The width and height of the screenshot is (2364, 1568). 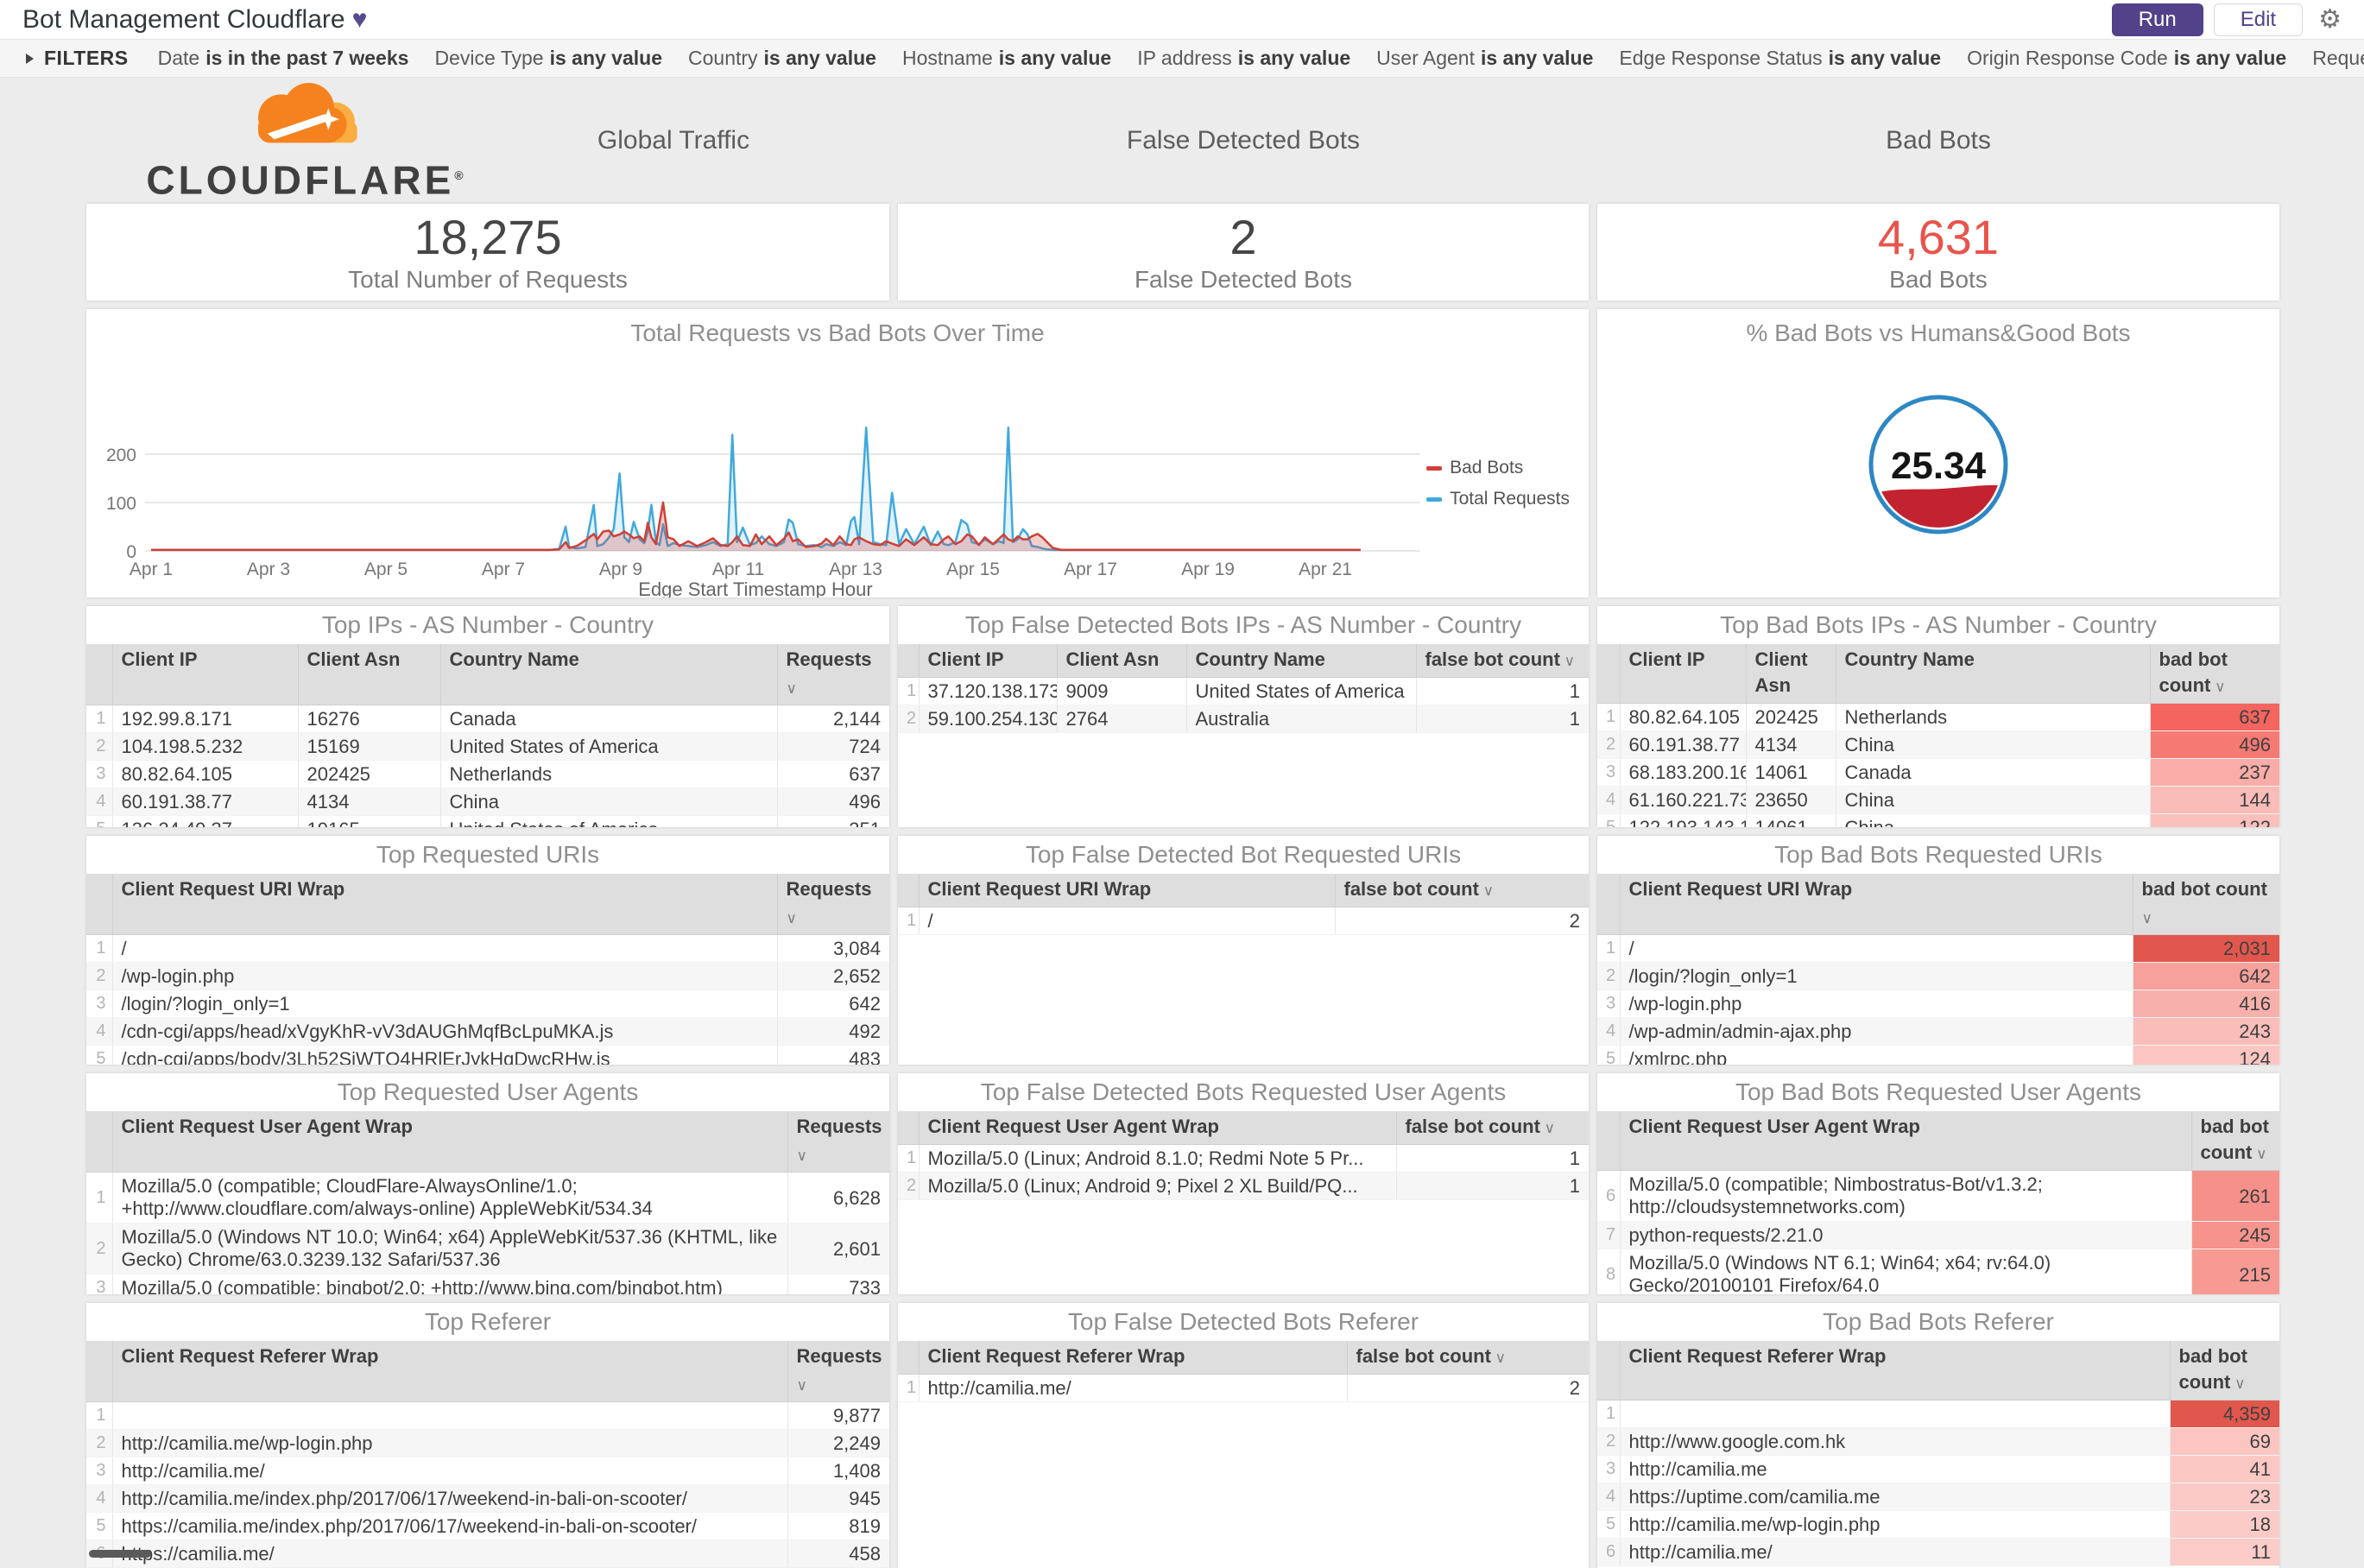 I want to click on edit-button: Edit, so click(x=2258, y=19).